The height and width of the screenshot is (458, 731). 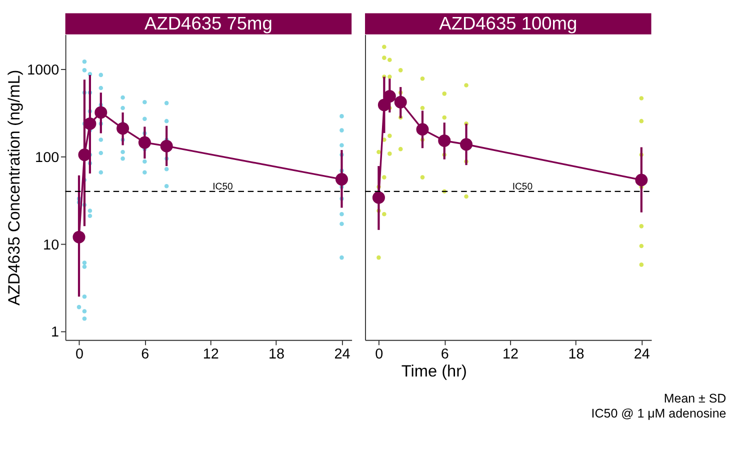 What do you see at coordinates (508, 23) in the screenshot?
I see `chart-title: AZD4635 100mg` at bounding box center [508, 23].